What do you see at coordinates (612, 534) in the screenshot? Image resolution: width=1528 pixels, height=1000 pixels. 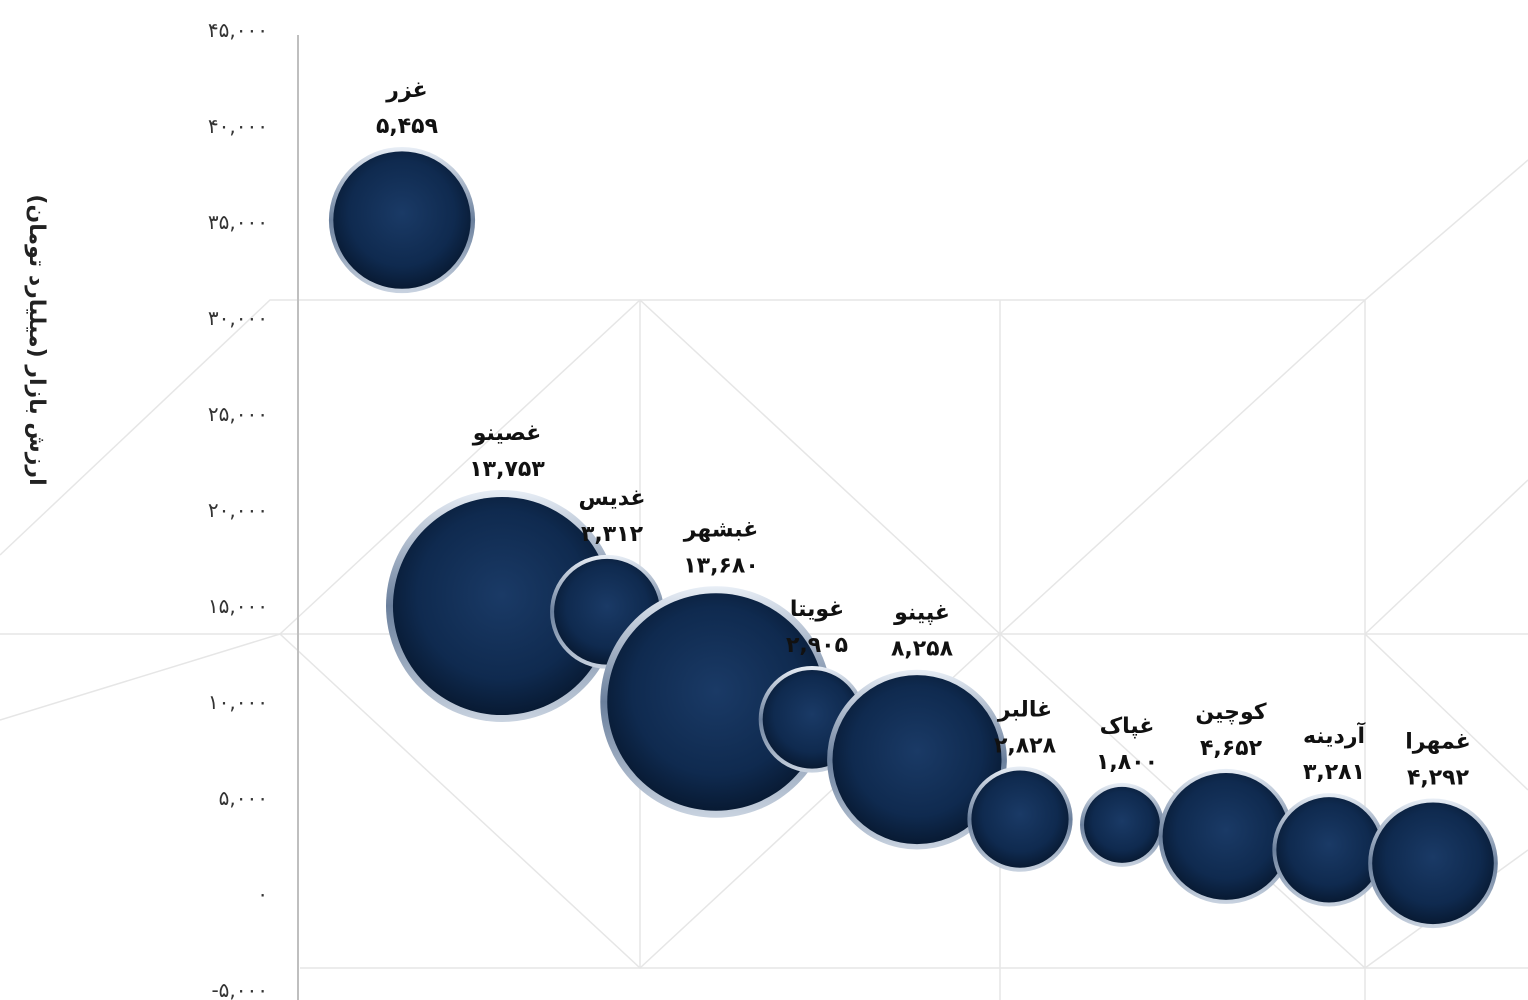 I see `point-size-label: ۳,۳۱۲` at bounding box center [612, 534].